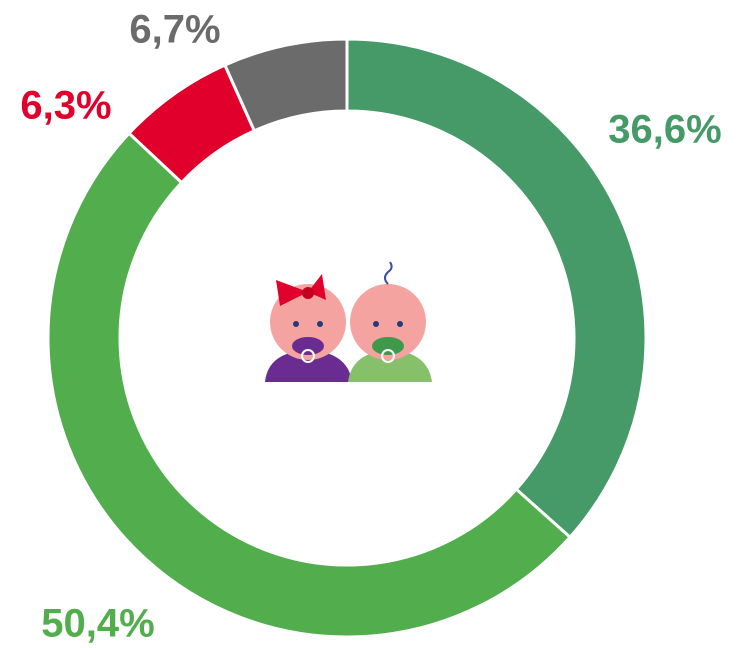  Describe the element at coordinates (348, 321) in the screenshot. I see `babies-icon` at that location.